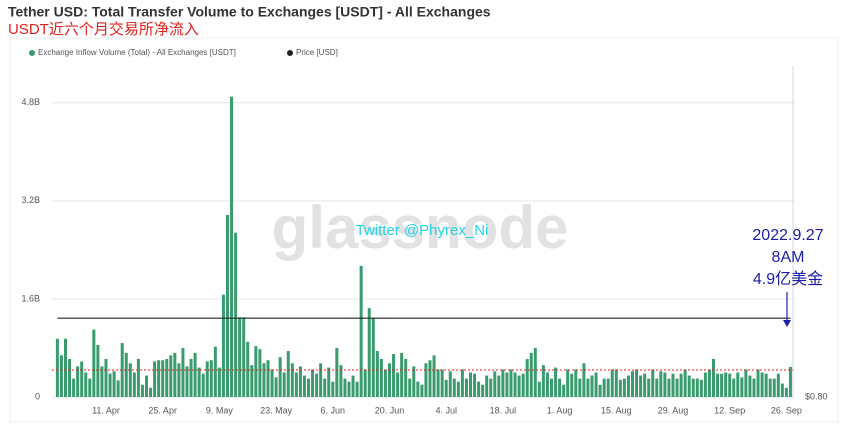 The height and width of the screenshot is (428, 845). What do you see at coordinates (786, 410) in the screenshot?
I see `x-tick-label: 26. Sep` at bounding box center [786, 410].